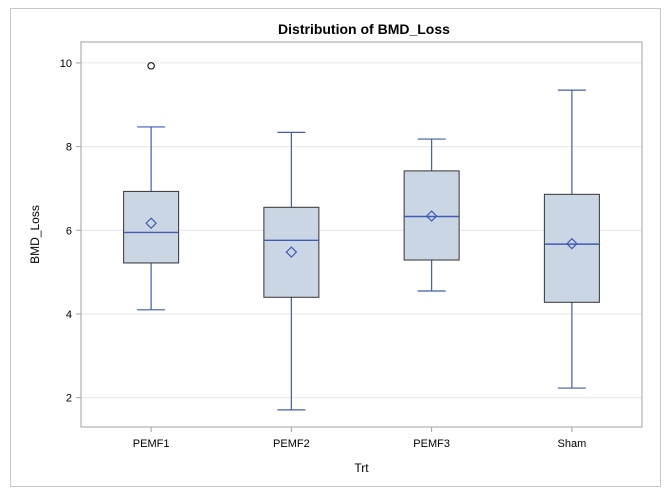 This screenshot has height=499, width=671. What do you see at coordinates (151, 444) in the screenshot?
I see `x-tick-label: PEMF1` at bounding box center [151, 444].